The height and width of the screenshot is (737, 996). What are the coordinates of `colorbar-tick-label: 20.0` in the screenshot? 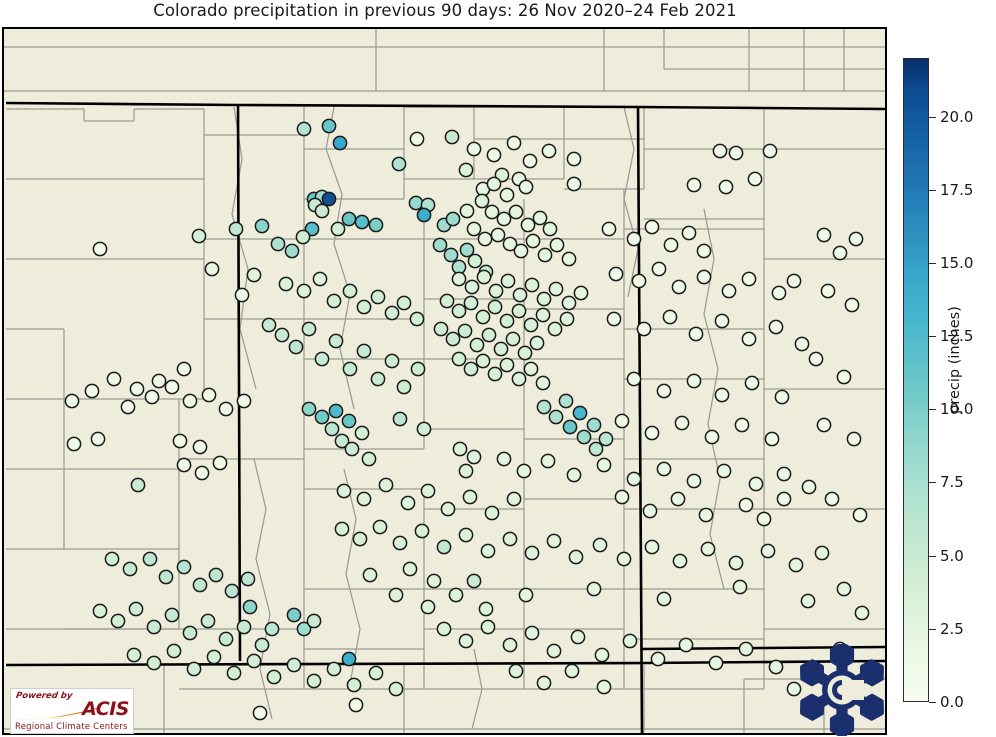 It's located at (957, 116).